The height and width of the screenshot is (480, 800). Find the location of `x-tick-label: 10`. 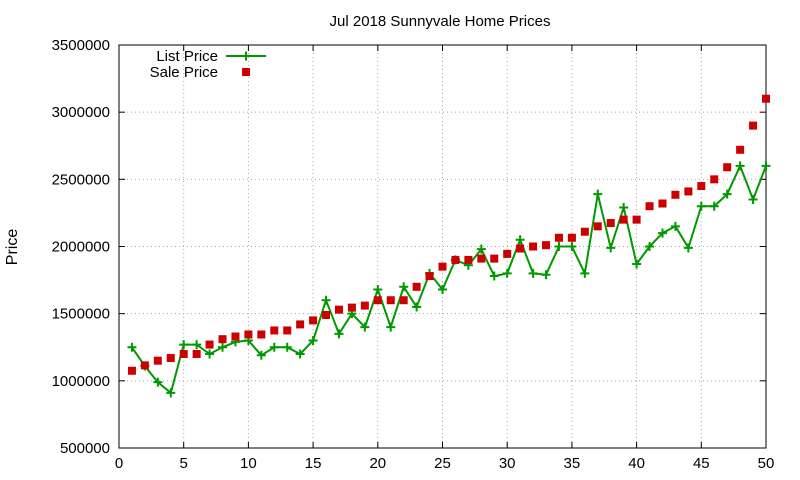

x-tick-label: 10 is located at coordinates (248, 463).